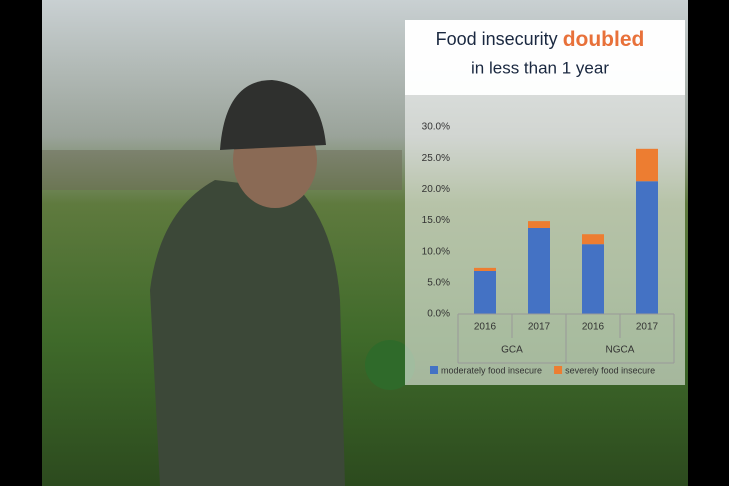  Describe the element at coordinates (610, 370) in the screenshot. I see `legend-label: severely food insecure` at that location.